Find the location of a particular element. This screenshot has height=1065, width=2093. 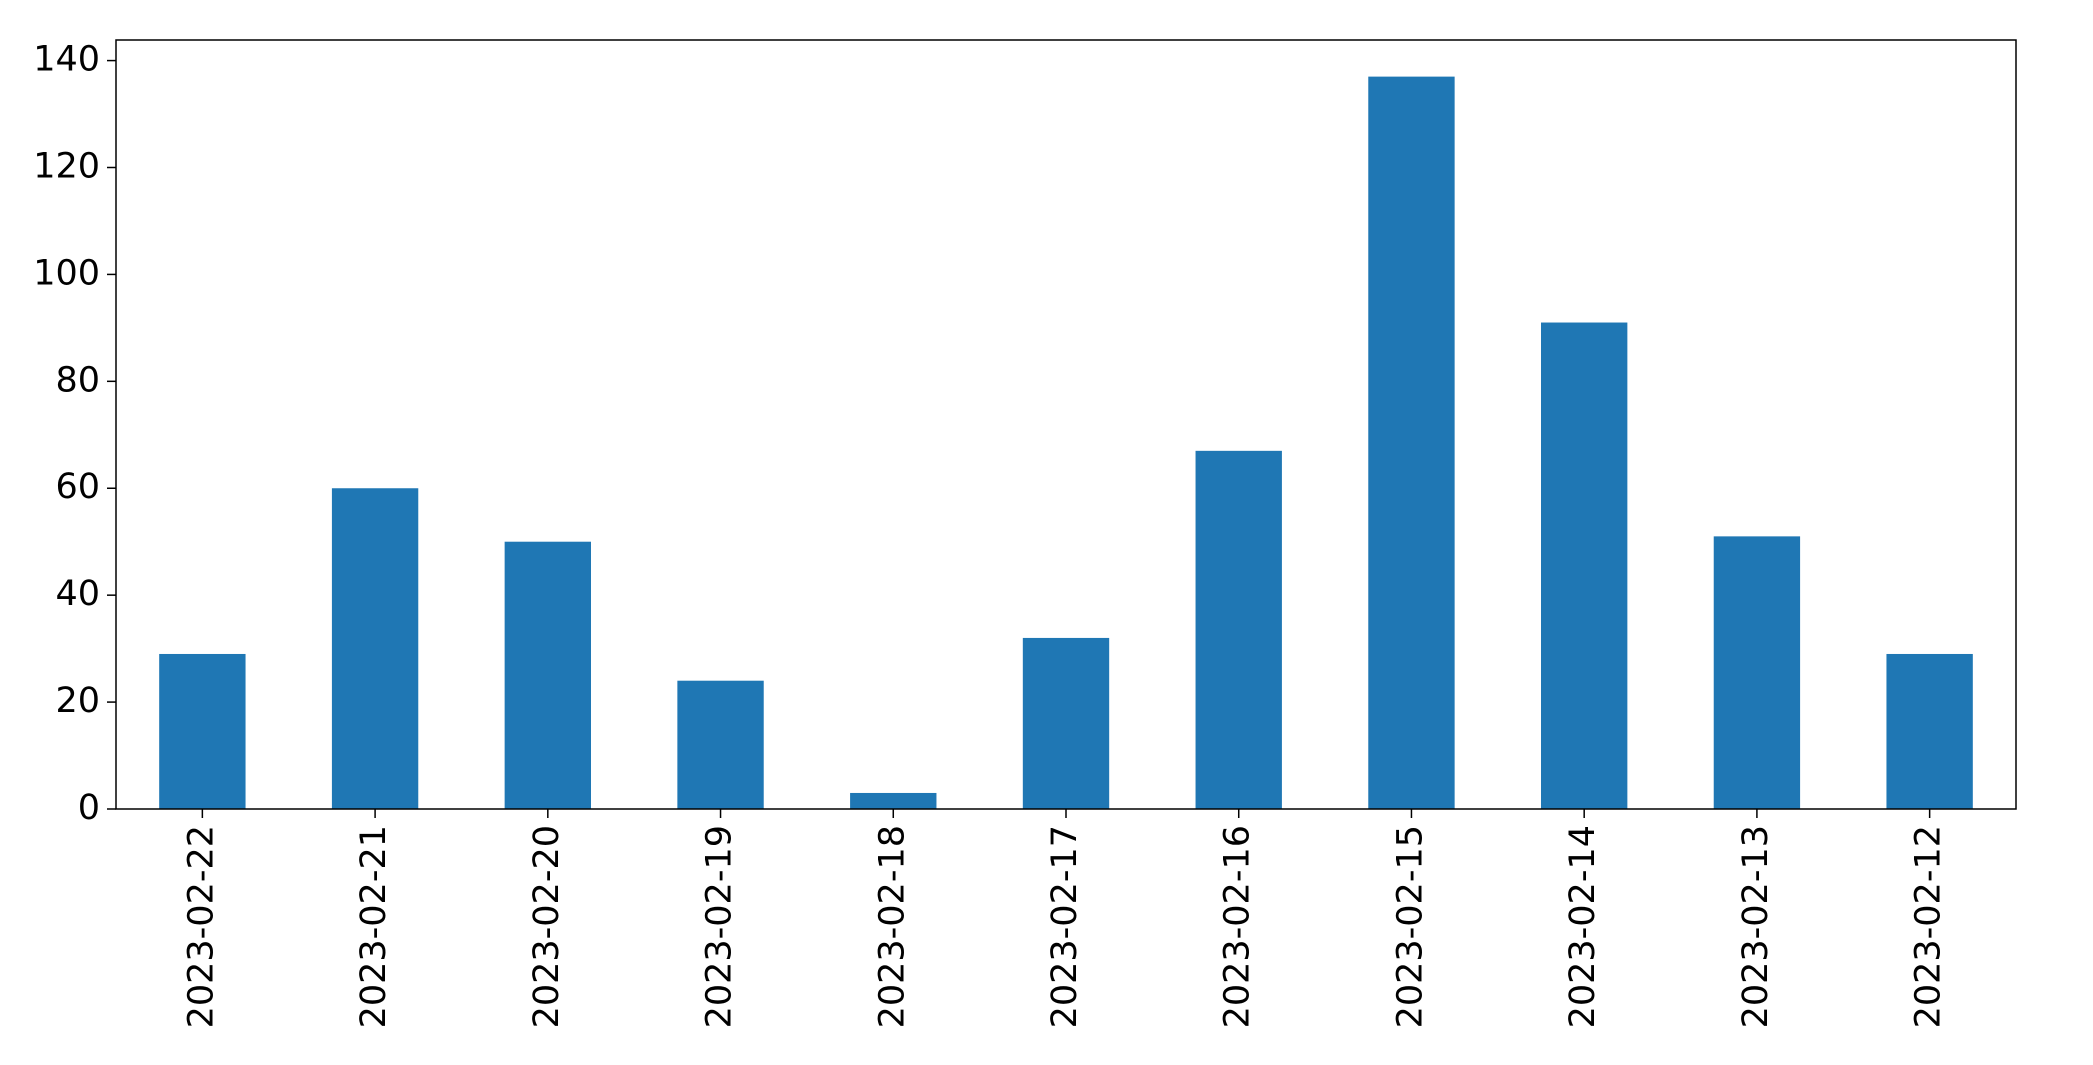

x-tick-label: 2023-02-22 is located at coordinates (201, 926).